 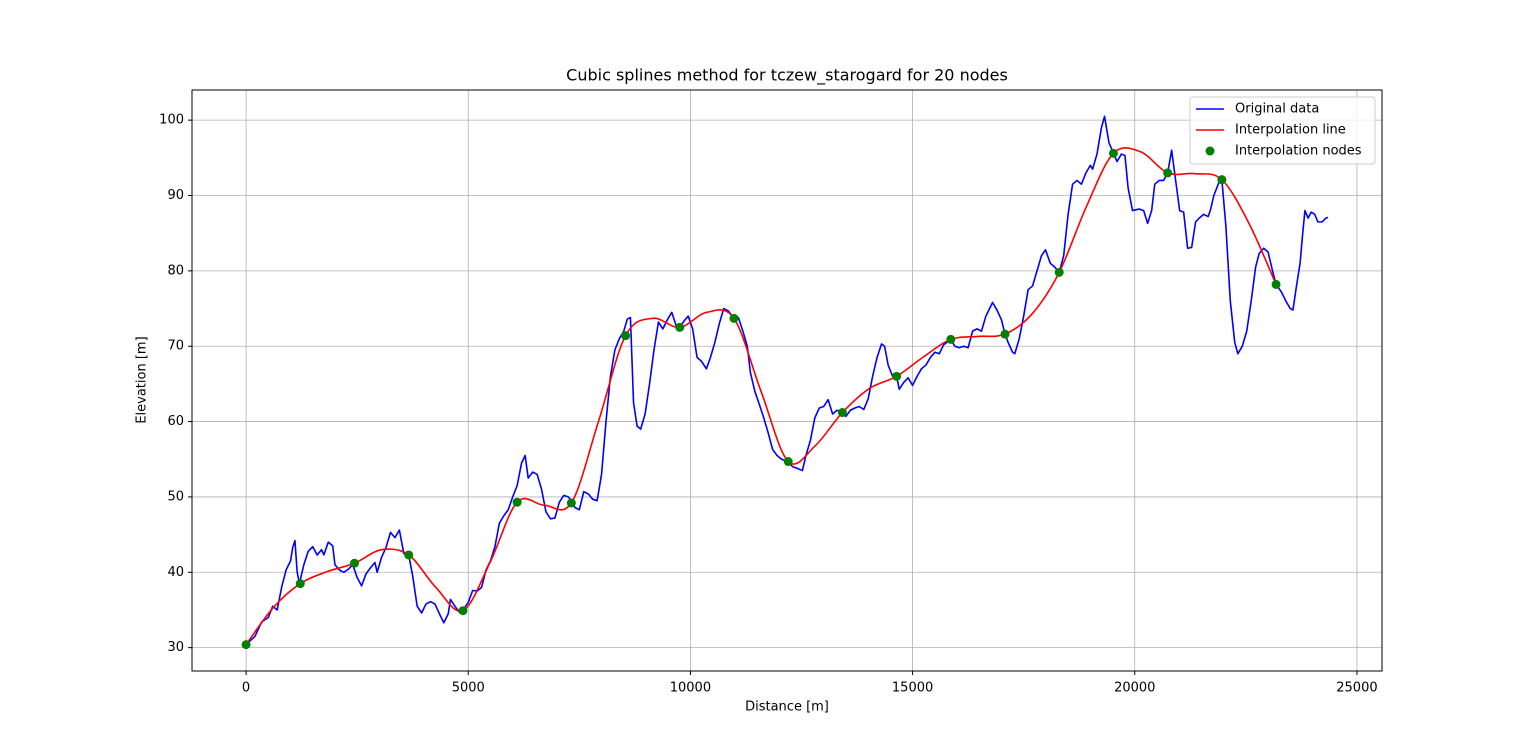 What do you see at coordinates (175, 496) in the screenshot?
I see `y-tick-label: 50` at bounding box center [175, 496].